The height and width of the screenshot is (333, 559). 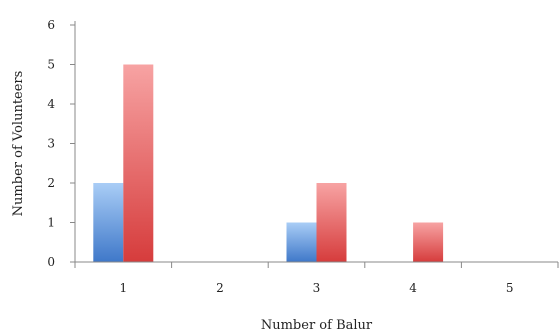 I want to click on y-axis-ticks: 0 1 2 3 4 5 6, so click(x=61, y=143).